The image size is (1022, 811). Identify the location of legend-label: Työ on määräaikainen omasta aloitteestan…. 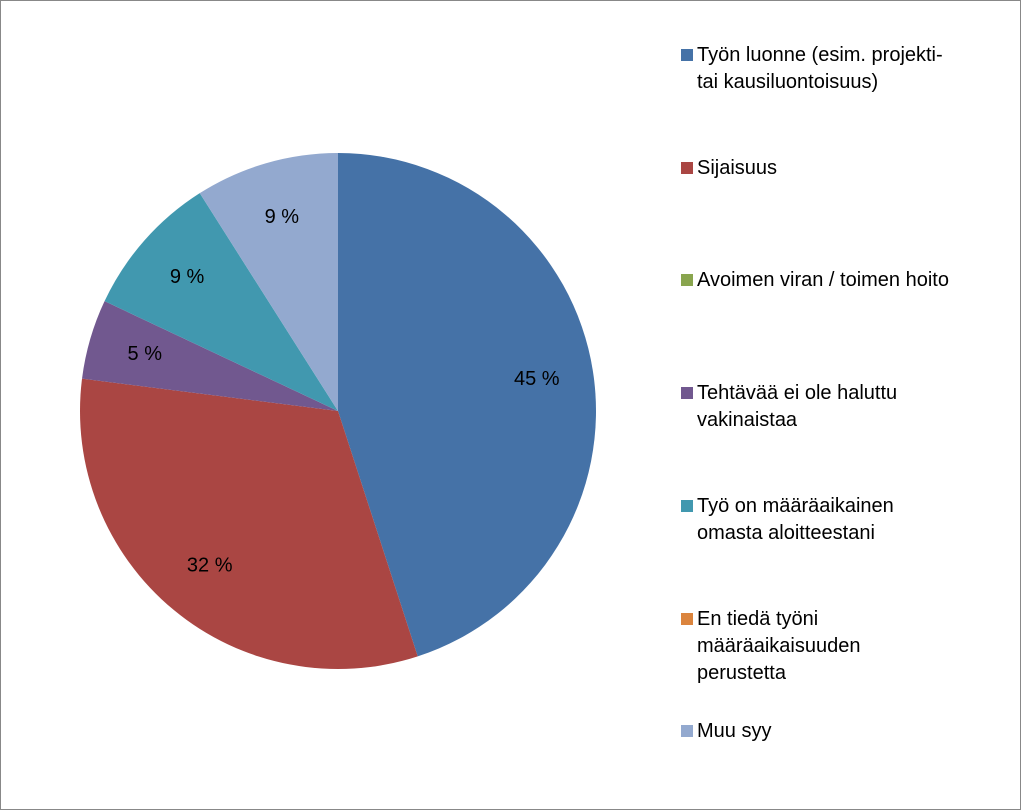
(795, 519).